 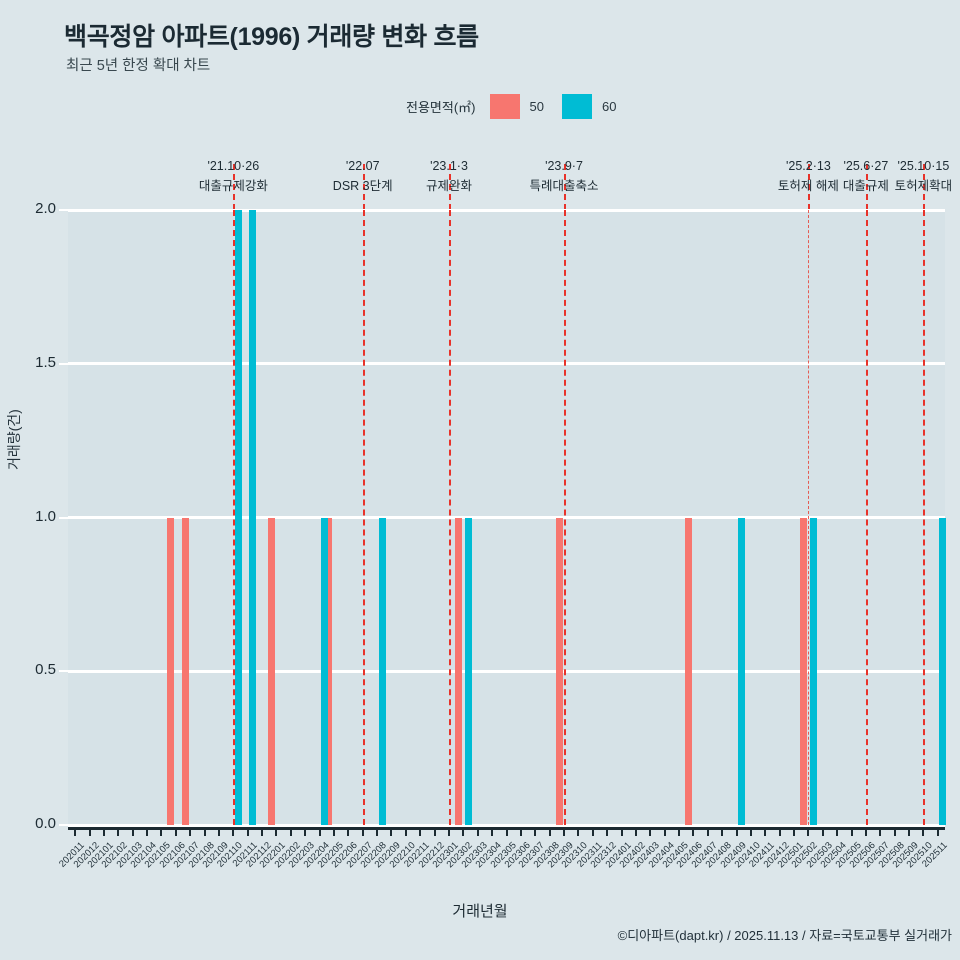 What do you see at coordinates (271, 37) in the screenshot?
I see `page-title: 백곡정암 아파트(1996) 거래량 변화 흐름` at bounding box center [271, 37].